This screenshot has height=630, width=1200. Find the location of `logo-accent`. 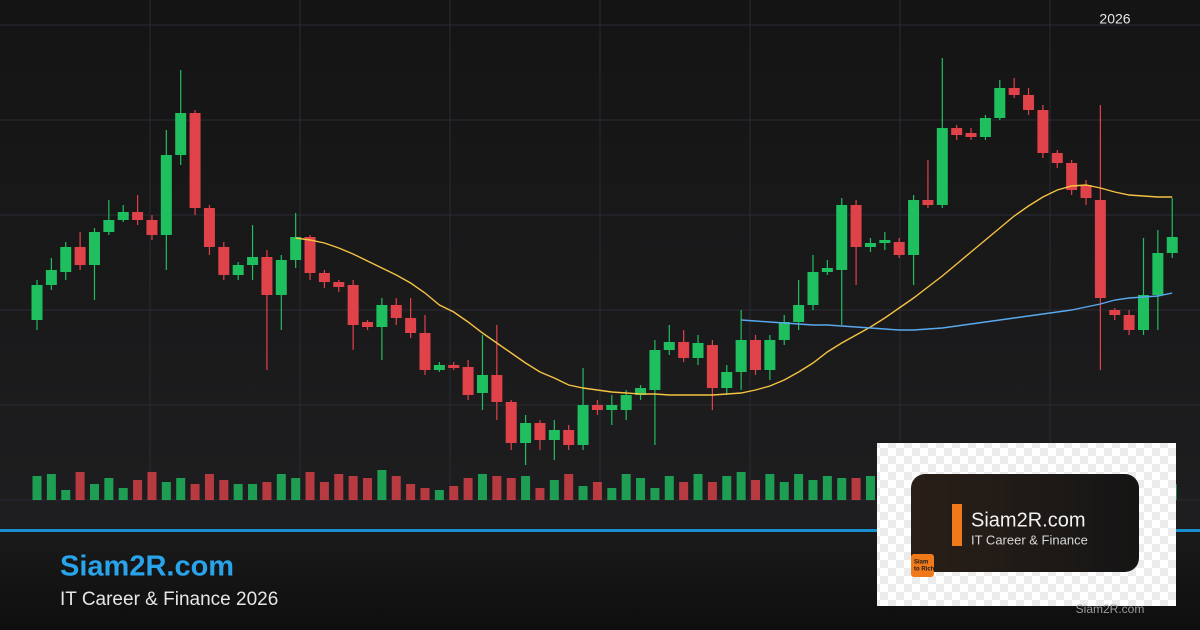

logo-accent is located at coordinates (957, 525).